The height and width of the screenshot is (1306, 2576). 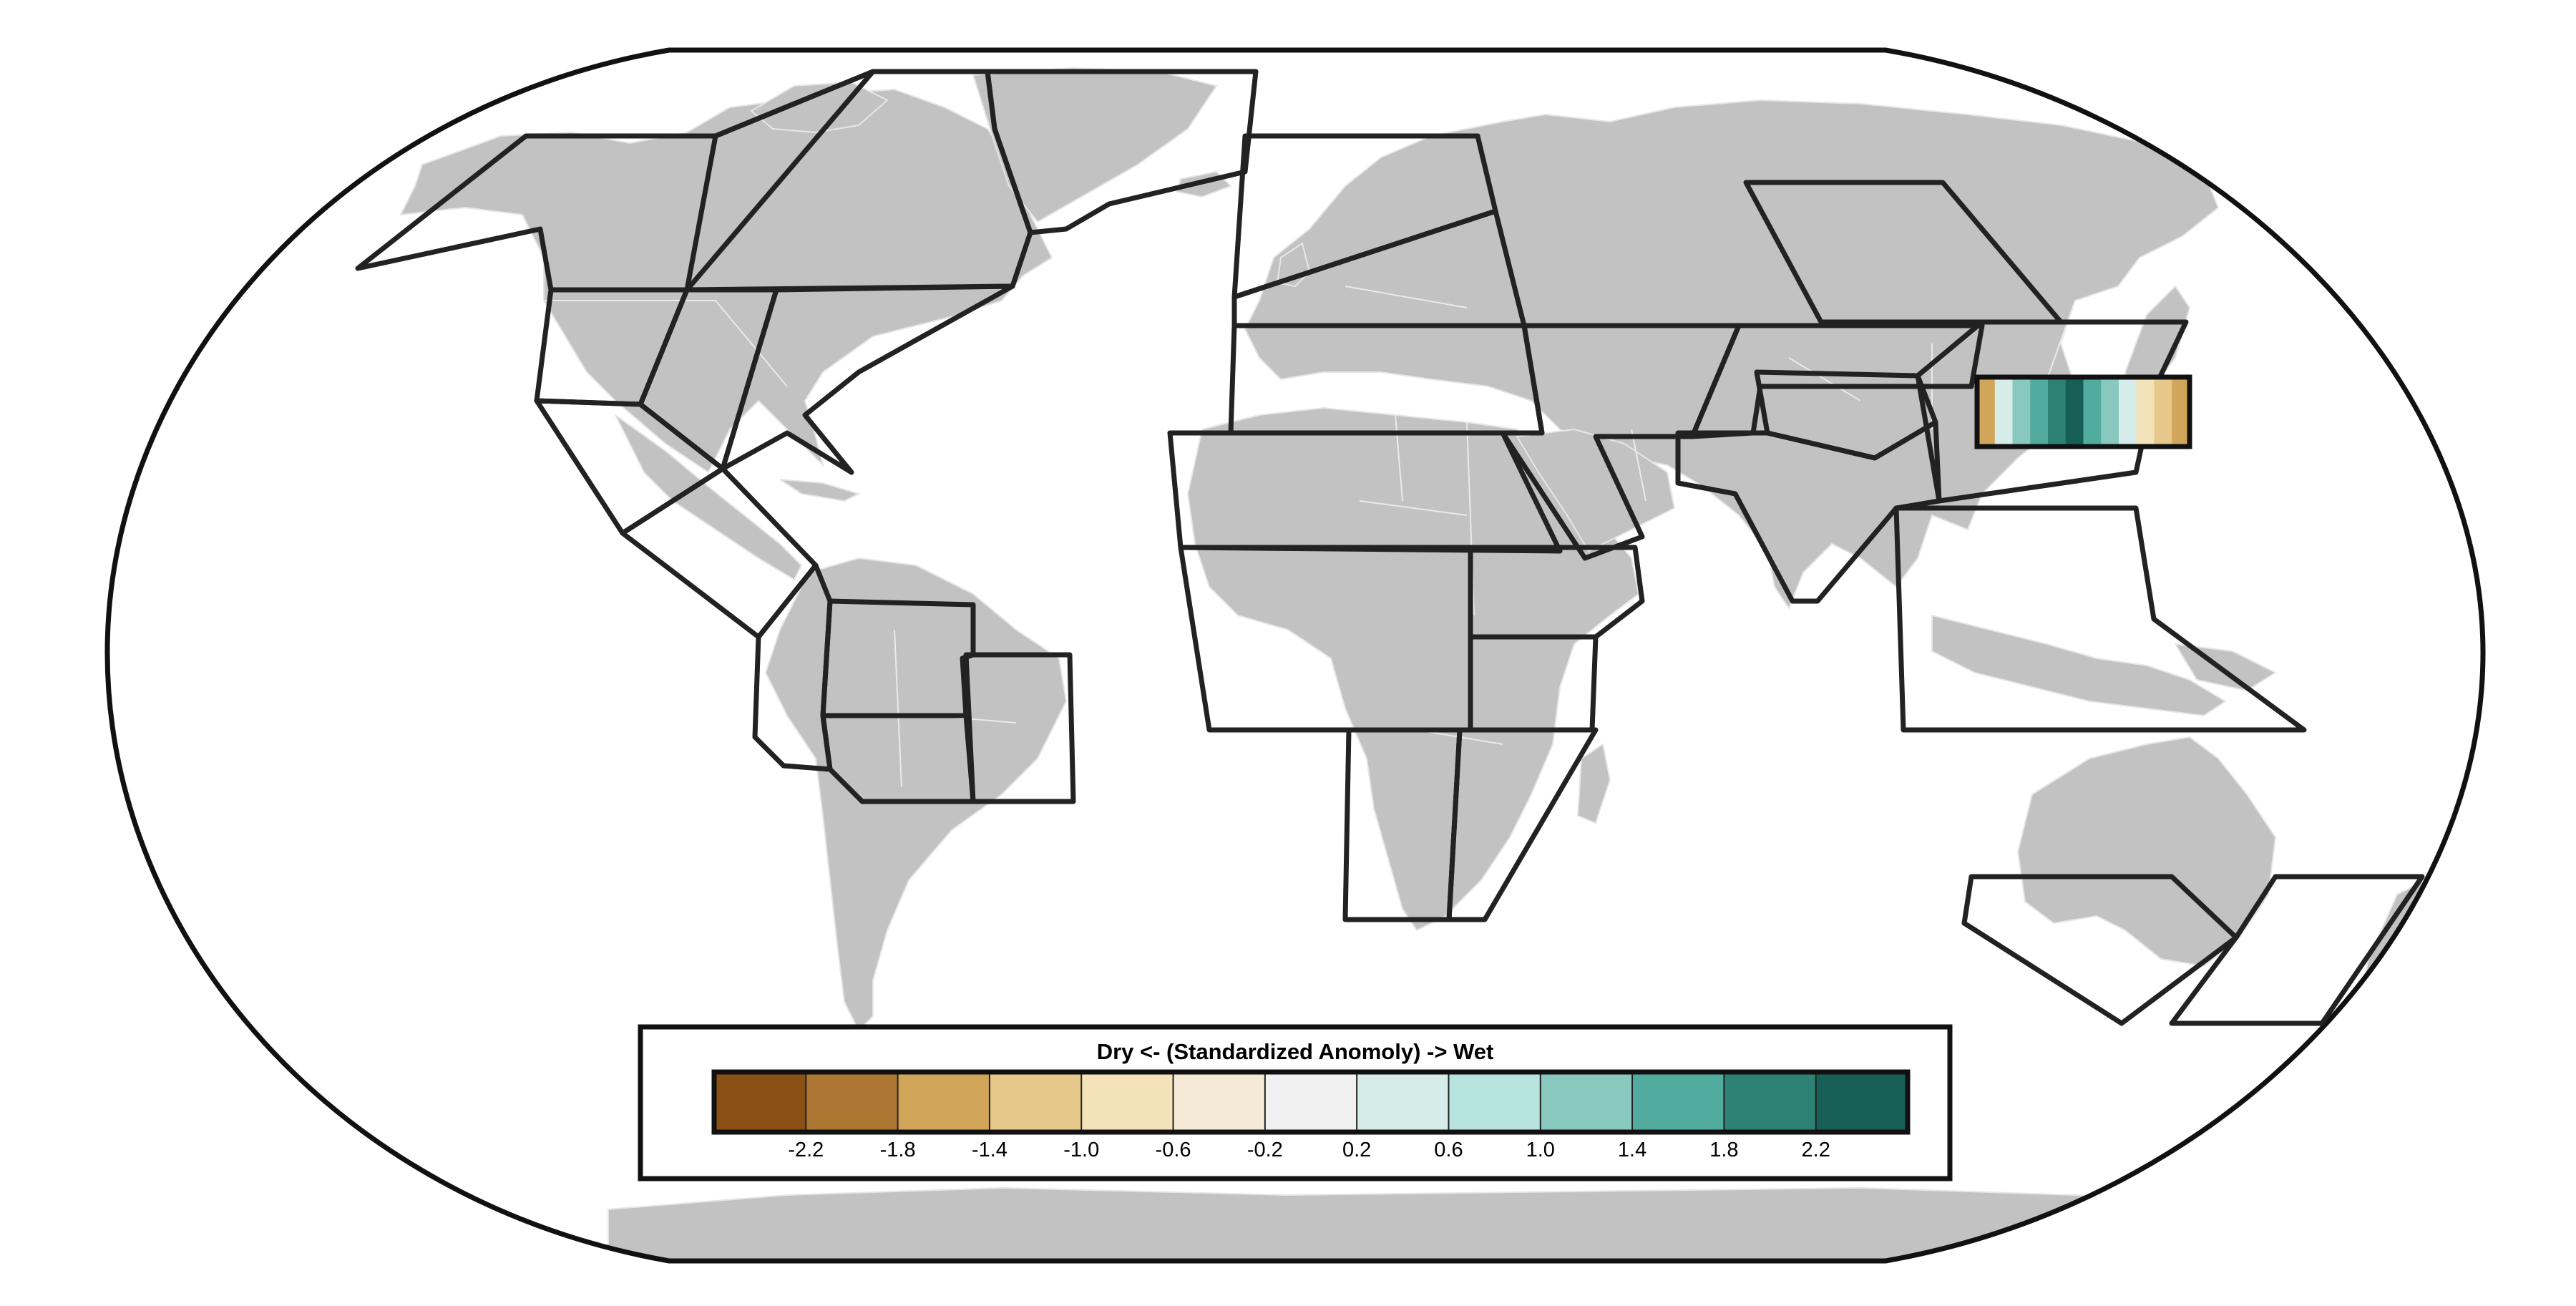 What do you see at coordinates (1295, 1051) in the screenshot?
I see `colorbar-title: Dry <- (Standardized Anomoly) -> Wet` at bounding box center [1295, 1051].